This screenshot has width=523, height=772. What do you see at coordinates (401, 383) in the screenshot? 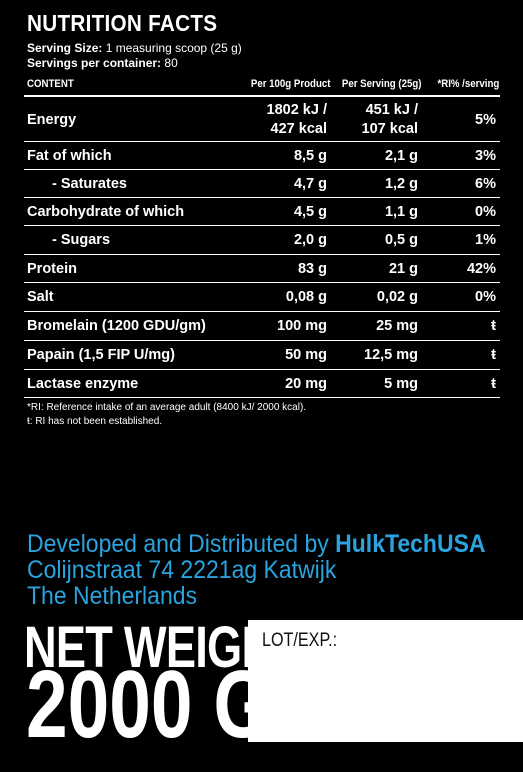
I see `cell-value: 5 mg` at bounding box center [401, 383].